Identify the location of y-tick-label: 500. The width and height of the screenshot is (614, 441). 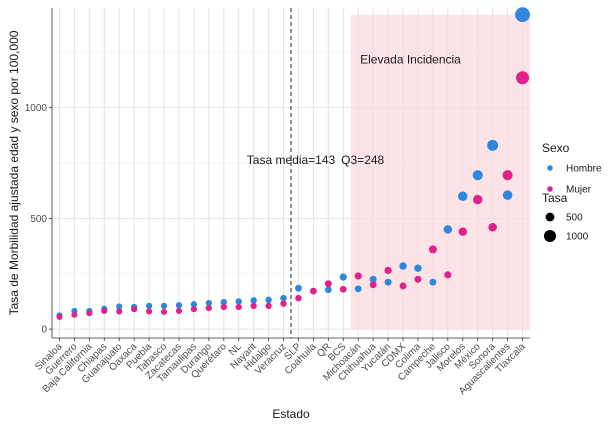
(38, 219).